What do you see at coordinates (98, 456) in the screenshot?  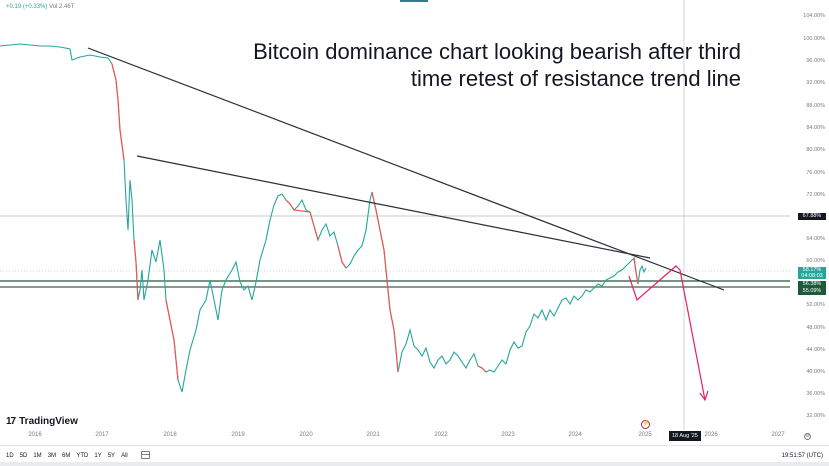 I see `range-button-1y: 1Y` at bounding box center [98, 456].